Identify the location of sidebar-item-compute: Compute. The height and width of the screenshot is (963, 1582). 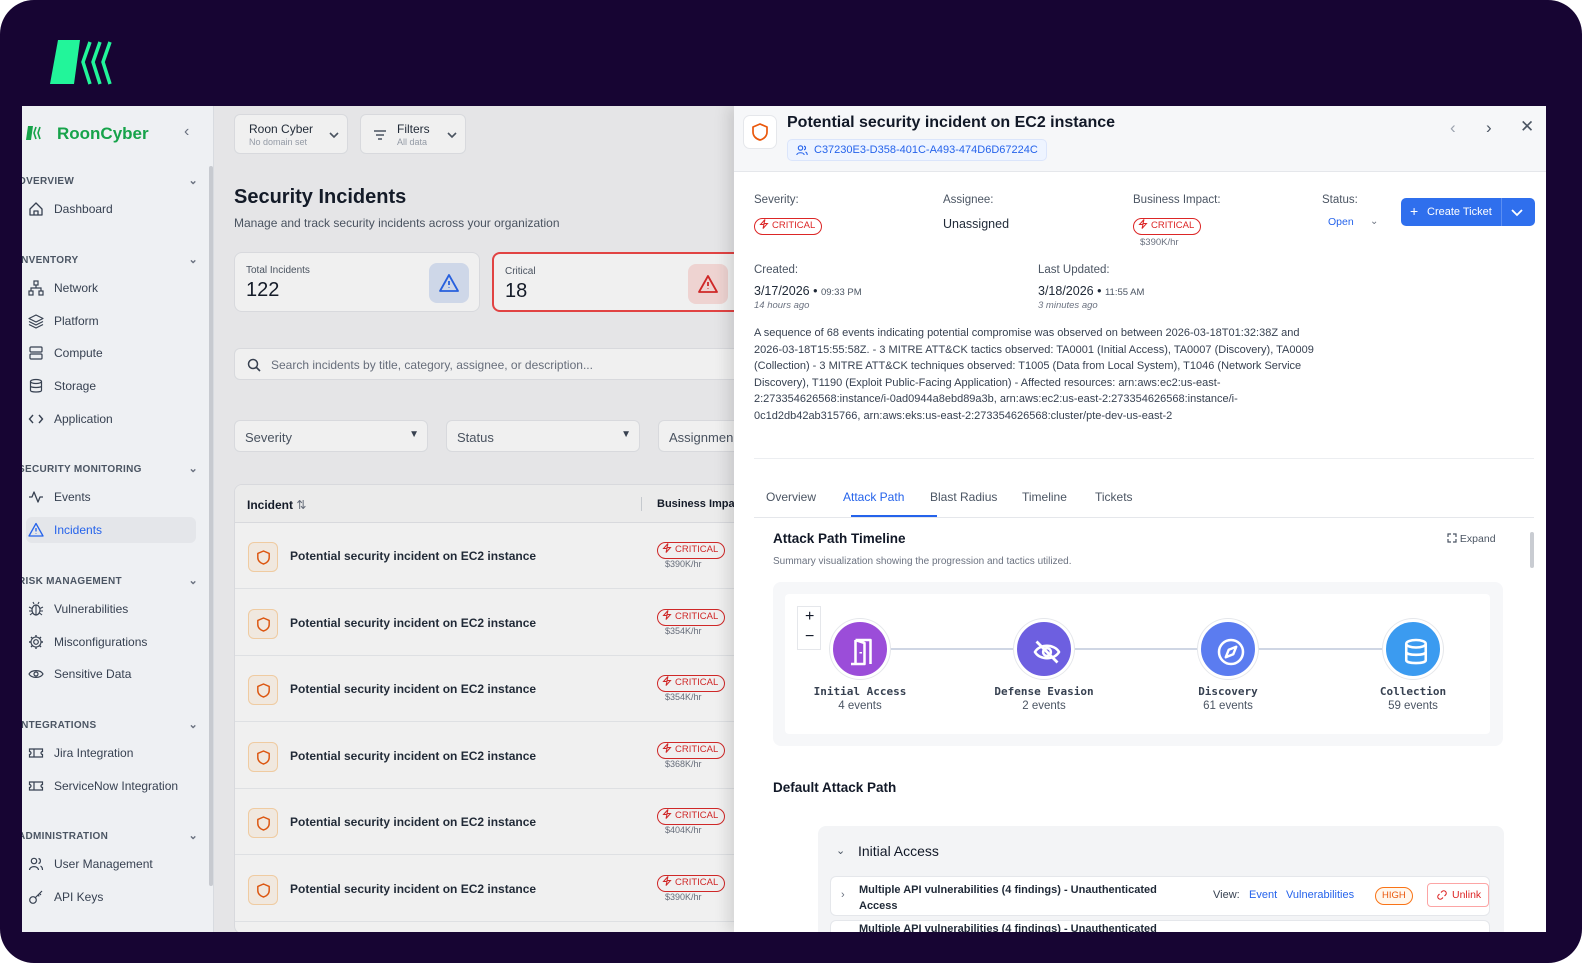
(111, 353).